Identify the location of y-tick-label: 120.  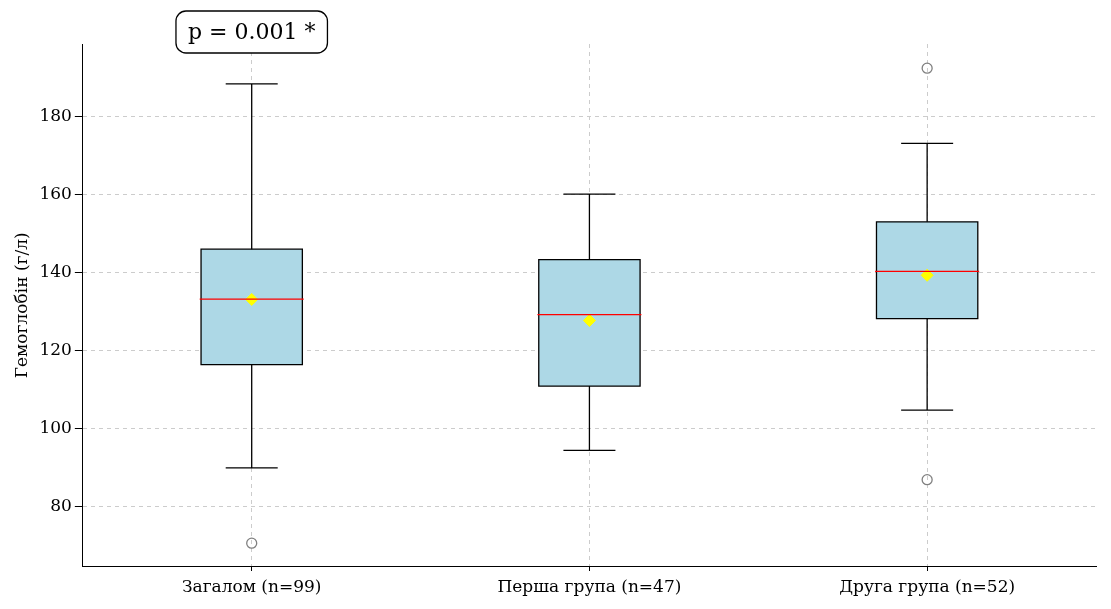
(55, 348).